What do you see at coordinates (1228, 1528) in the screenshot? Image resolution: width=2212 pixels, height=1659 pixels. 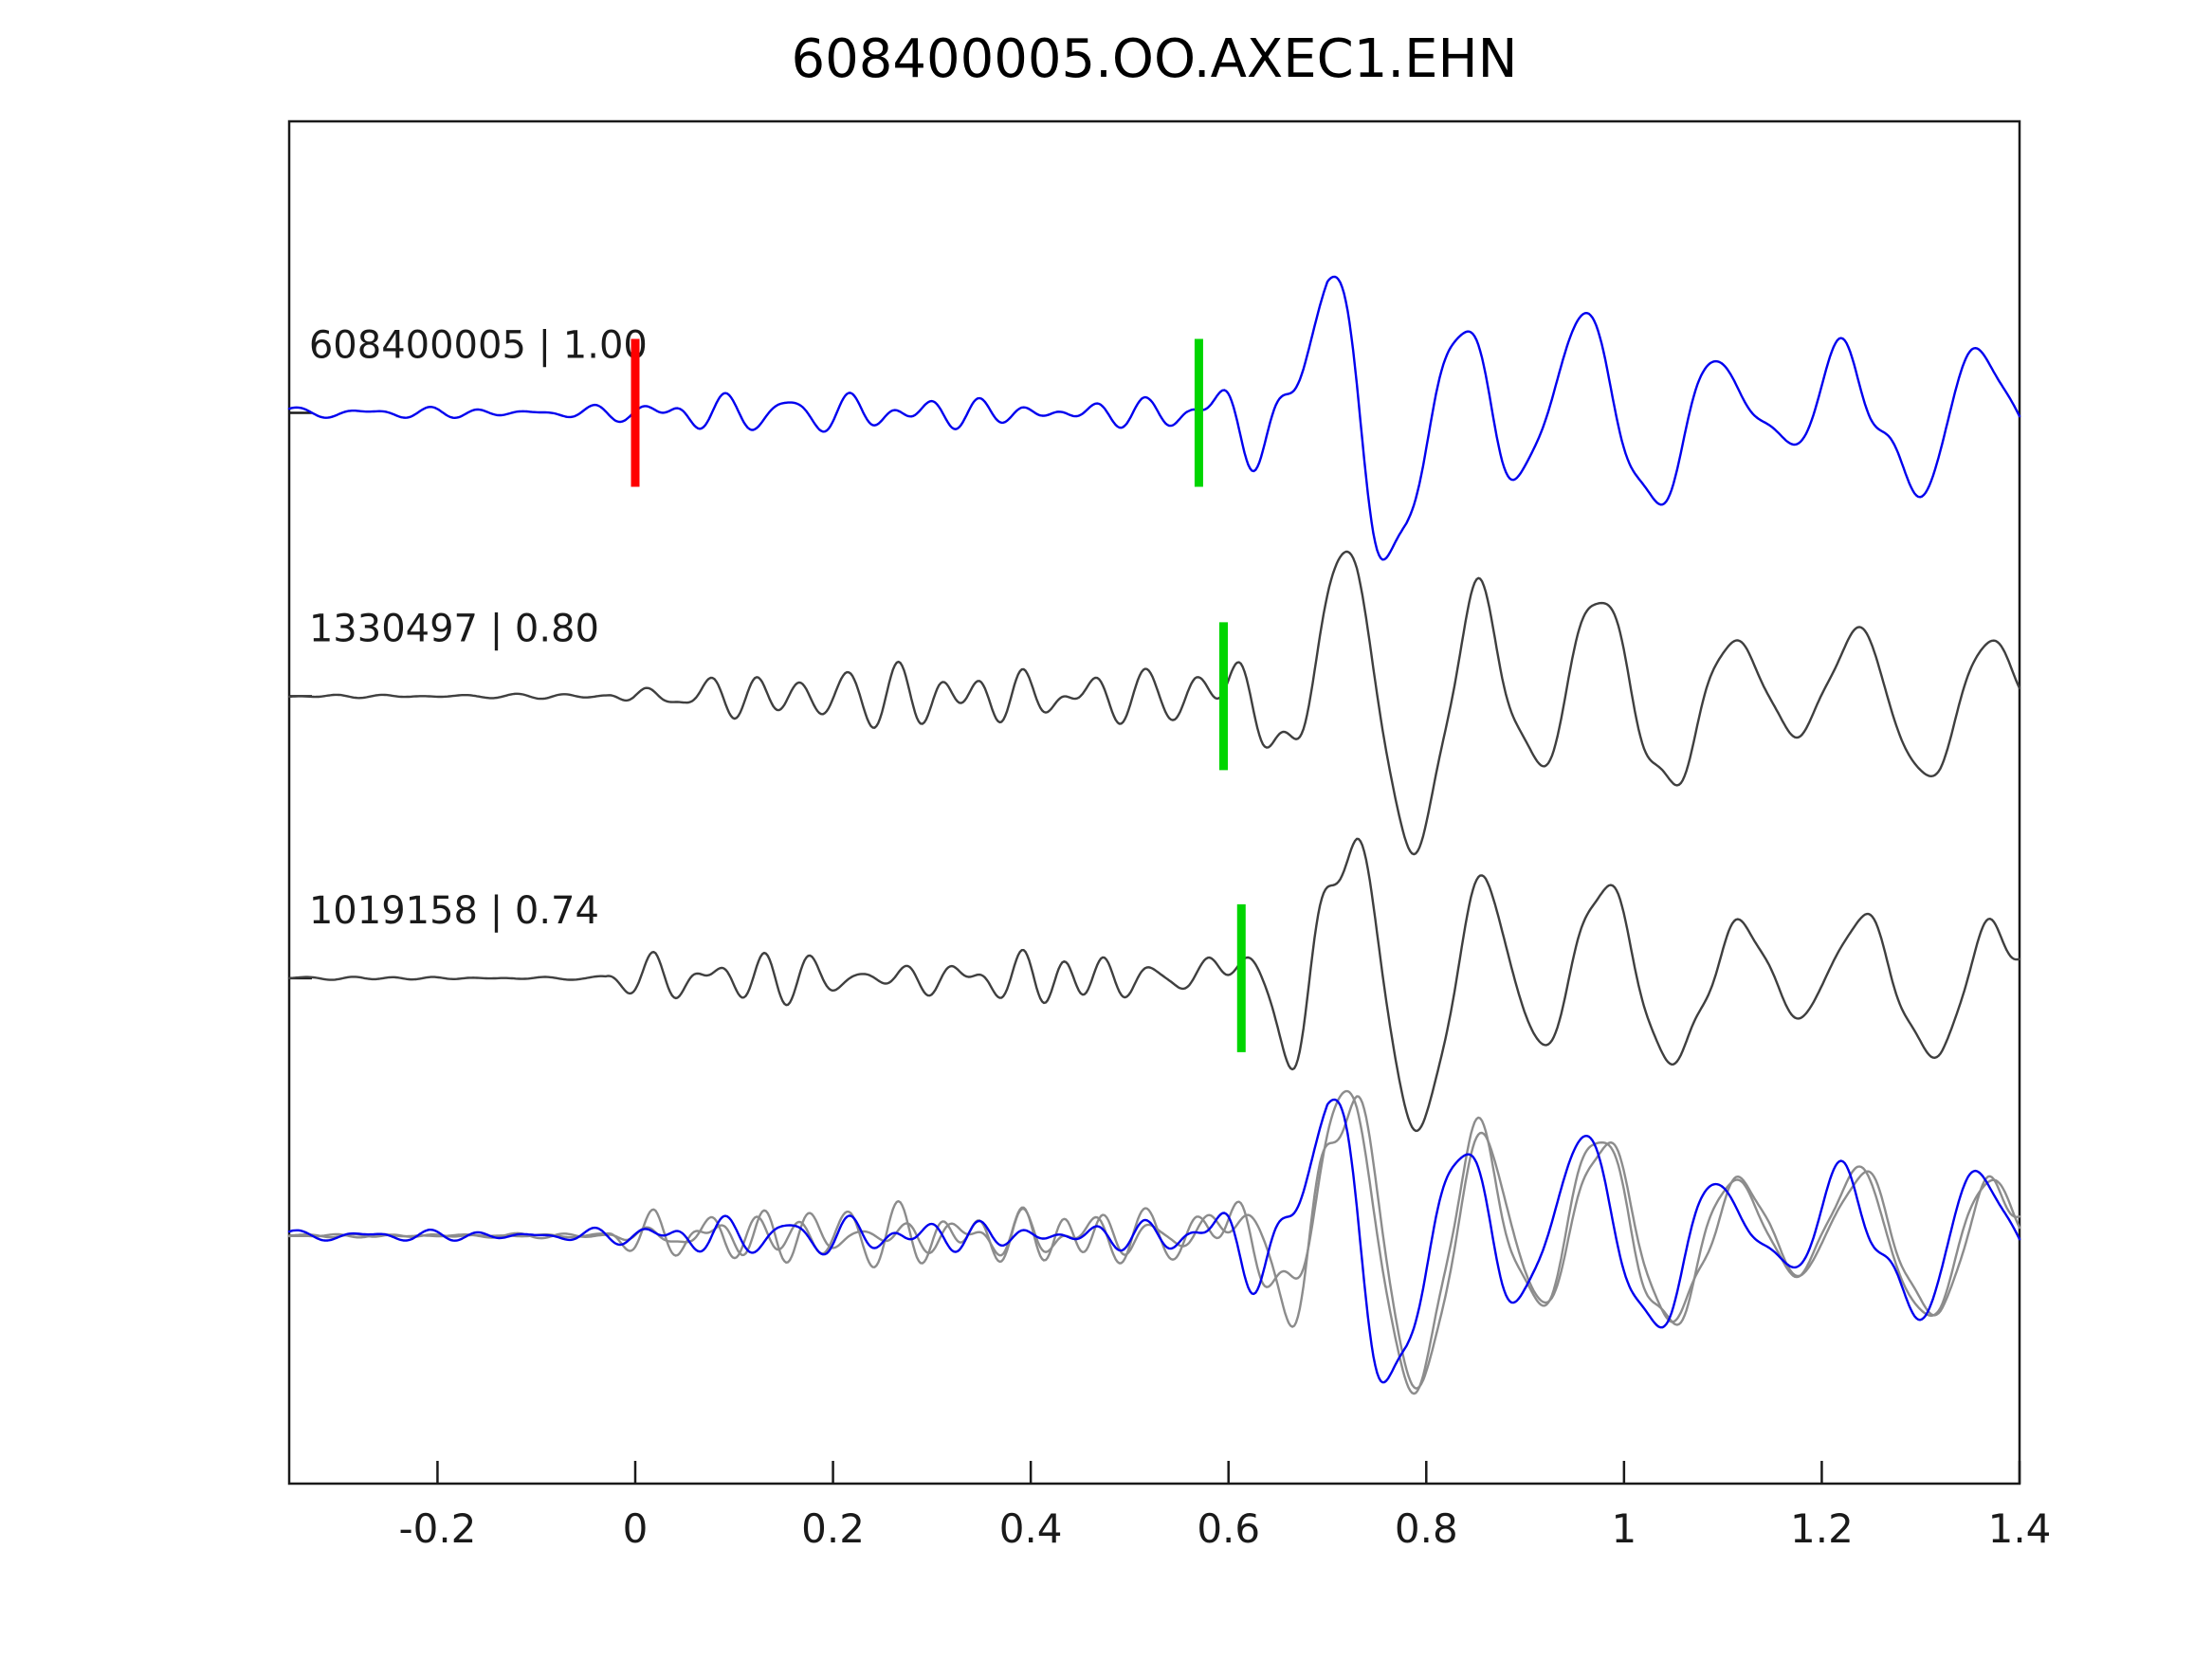 I see `x-tick-label: 0.6` at bounding box center [1228, 1528].